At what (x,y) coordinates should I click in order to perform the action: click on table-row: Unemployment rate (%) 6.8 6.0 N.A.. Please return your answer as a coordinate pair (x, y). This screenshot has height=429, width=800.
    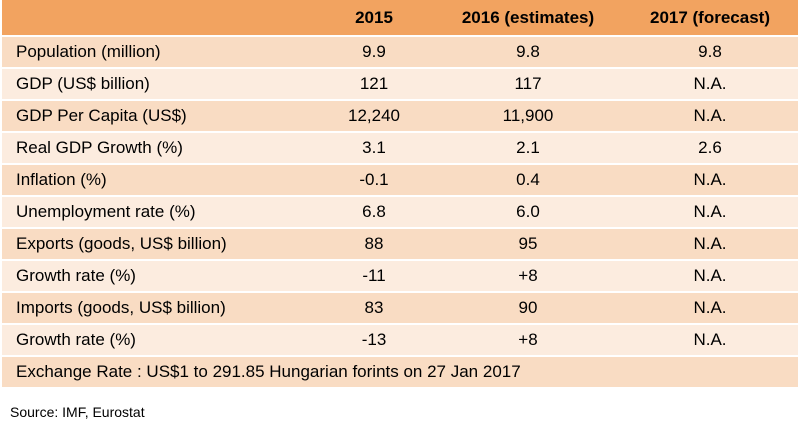
    Looking at the image, I should click on (400, 212).